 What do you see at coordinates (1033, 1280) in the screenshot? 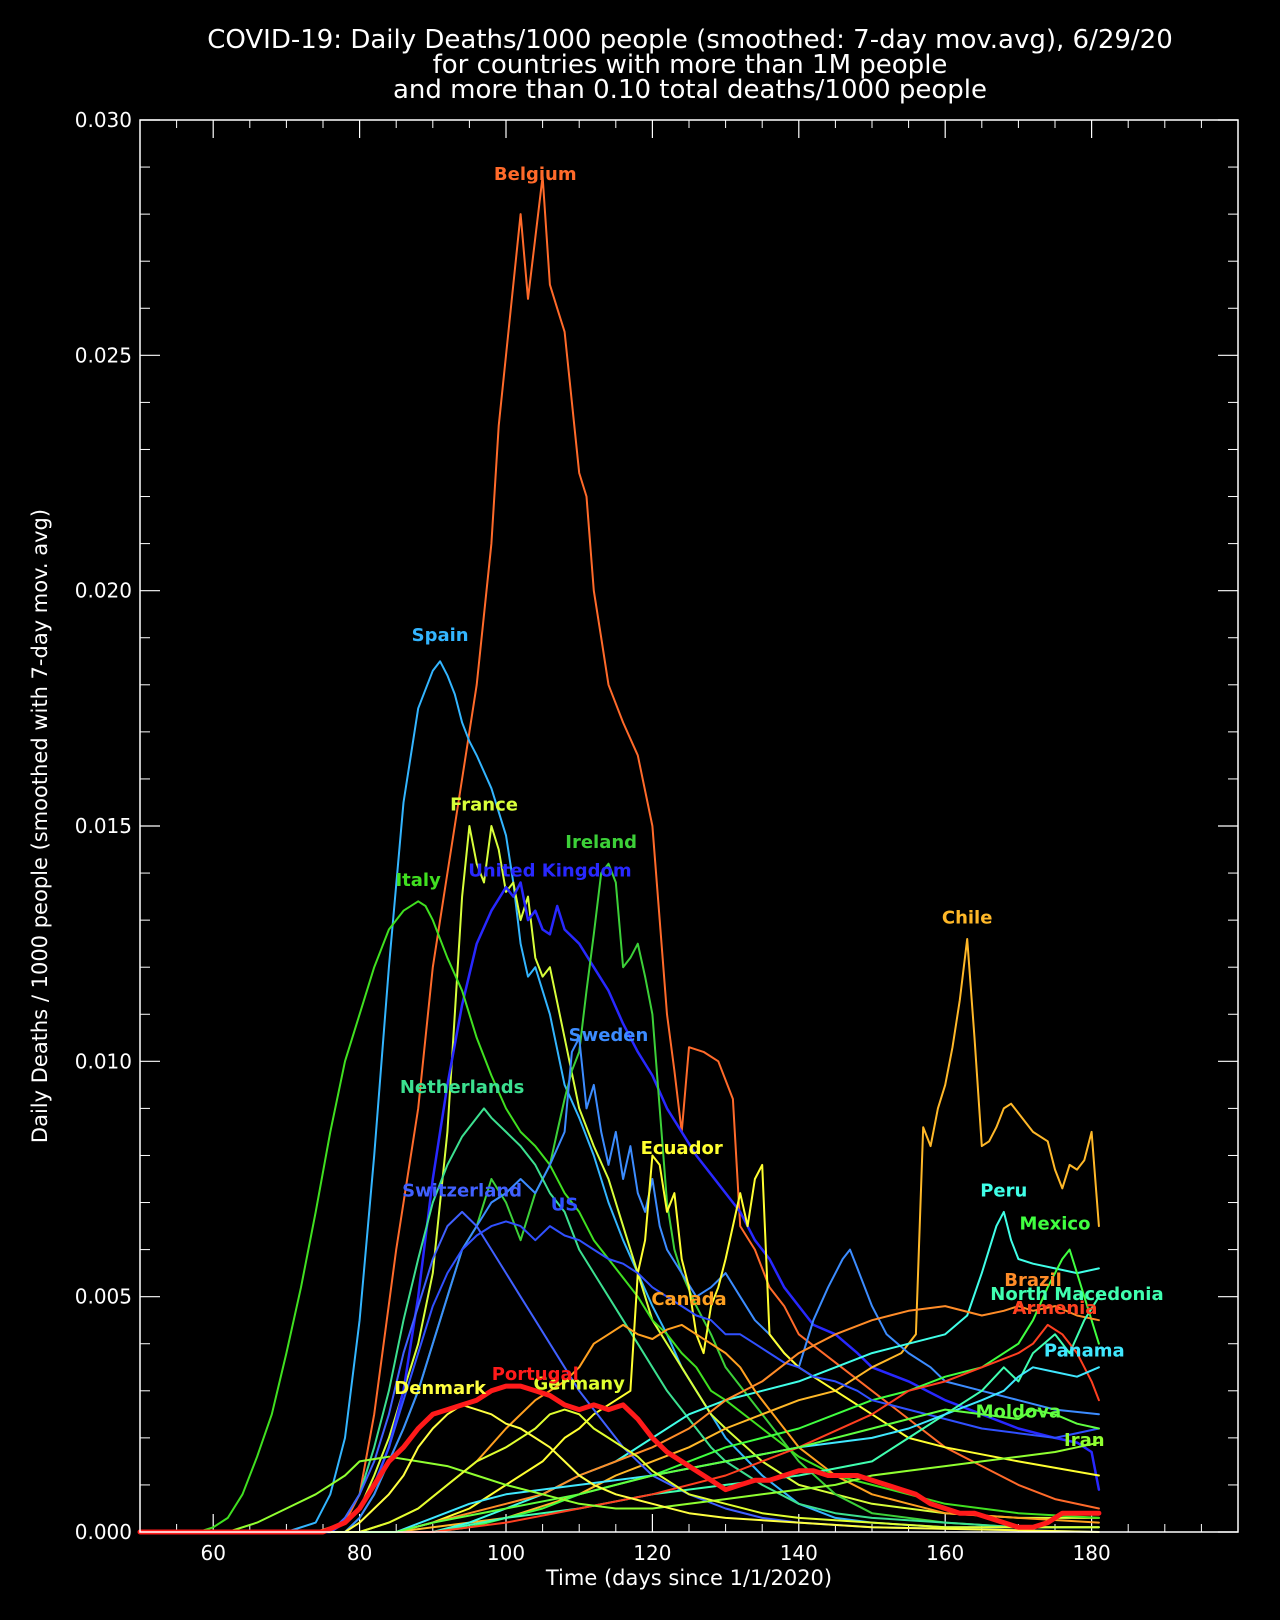
I see `series-label-brazil: Brazil` at bounding box center [1033, 1280].